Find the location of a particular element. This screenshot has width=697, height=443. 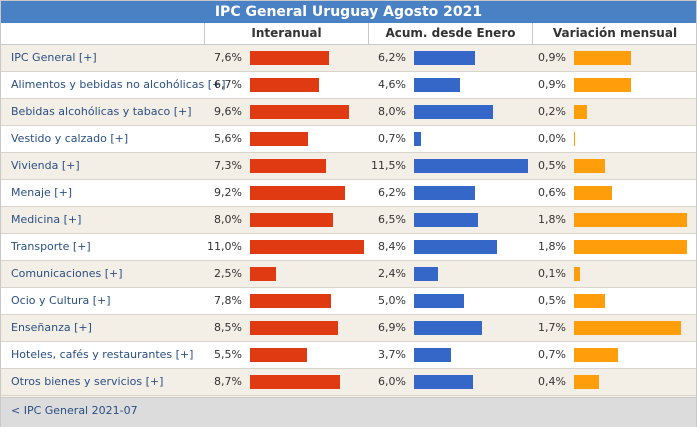

data-label: 7,6% is located at coordinates (228, 57).